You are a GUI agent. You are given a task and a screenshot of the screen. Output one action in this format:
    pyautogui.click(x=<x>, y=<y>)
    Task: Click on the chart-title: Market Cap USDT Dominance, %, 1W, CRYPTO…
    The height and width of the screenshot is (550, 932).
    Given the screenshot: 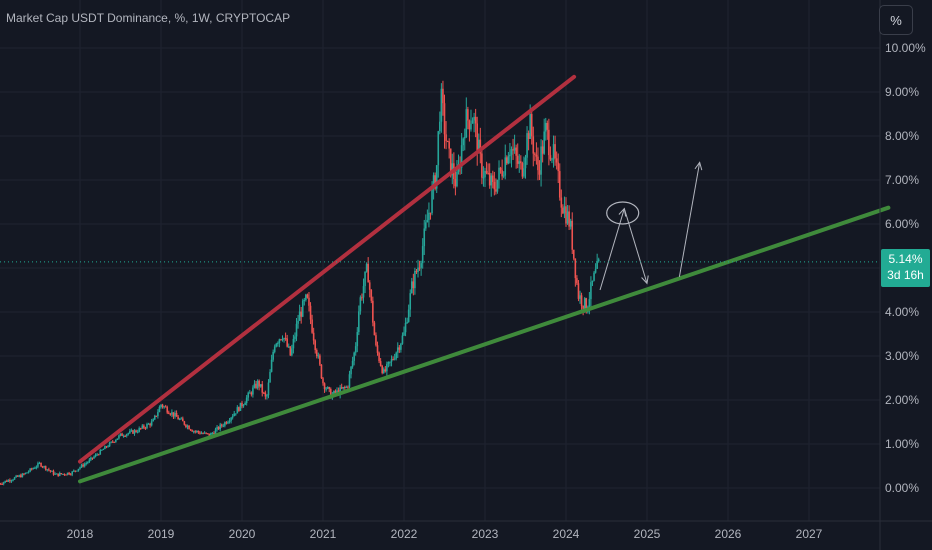 What is the action you would take?
    pyautogui.click(x=148, y=18)
    